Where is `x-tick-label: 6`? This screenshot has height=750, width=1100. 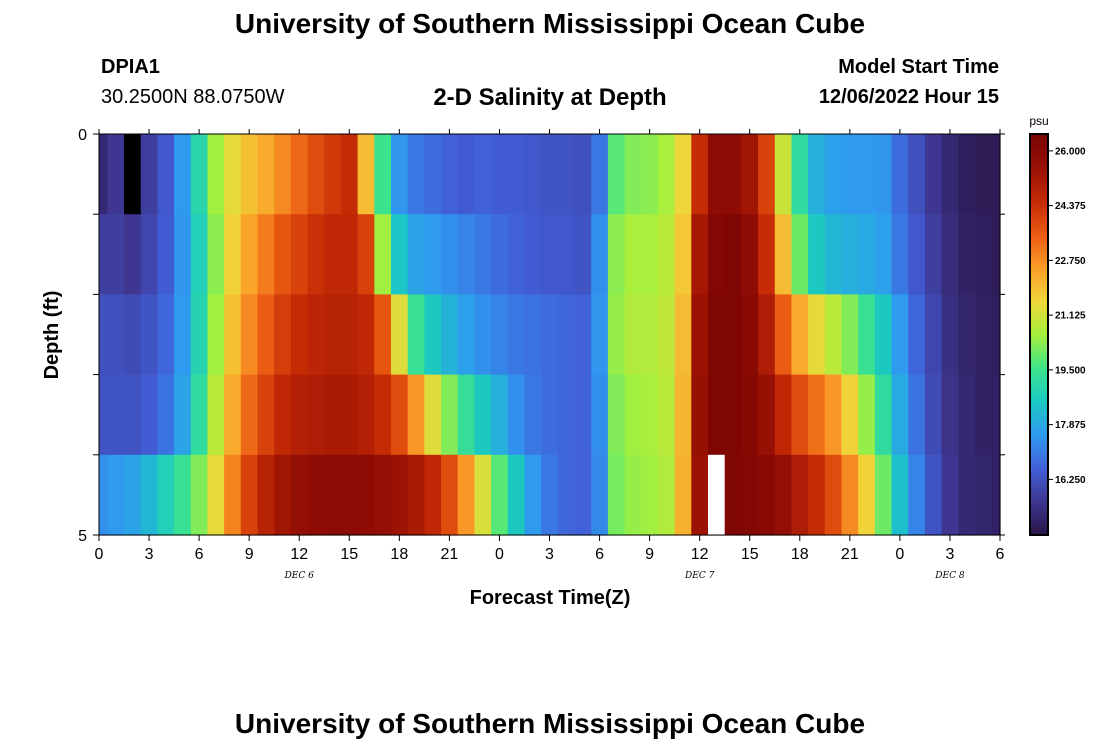 x-tick-label: 6 is located at coordinates (599, 554).